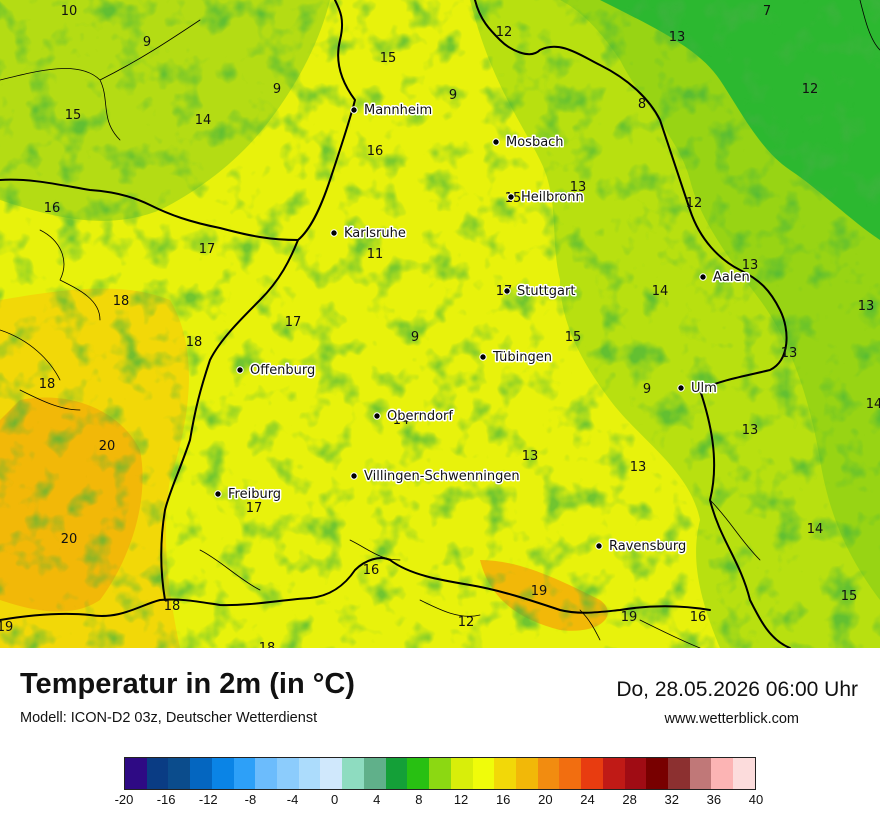 The image size is (880, 830). I want to click on temperature-value: 20, so click(69, 539).